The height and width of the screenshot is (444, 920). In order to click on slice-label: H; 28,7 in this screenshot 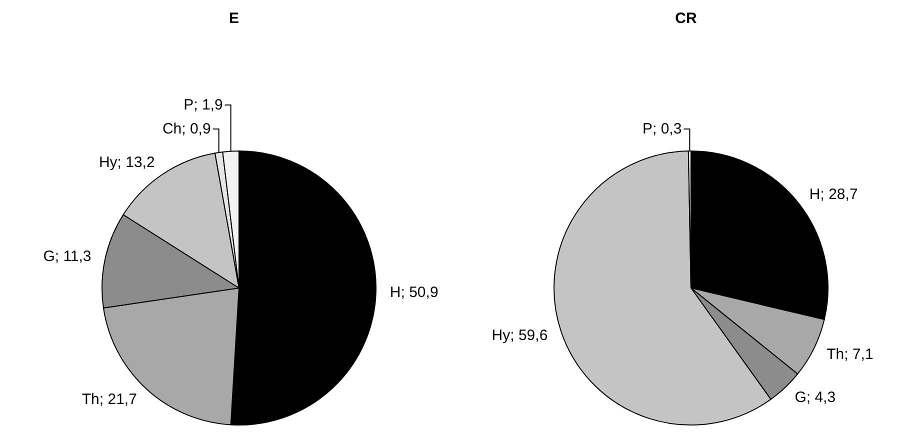, I will do `click(833, 194)`.